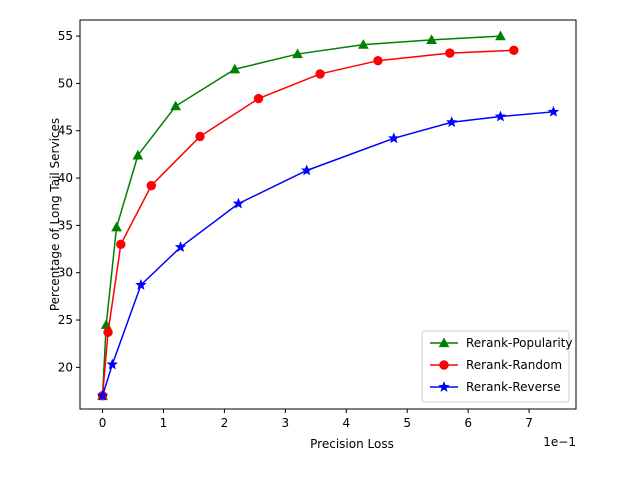 The image size is (640, 480). I want to click on legend-entry: Rerank-Reverse, so click(495, 387).